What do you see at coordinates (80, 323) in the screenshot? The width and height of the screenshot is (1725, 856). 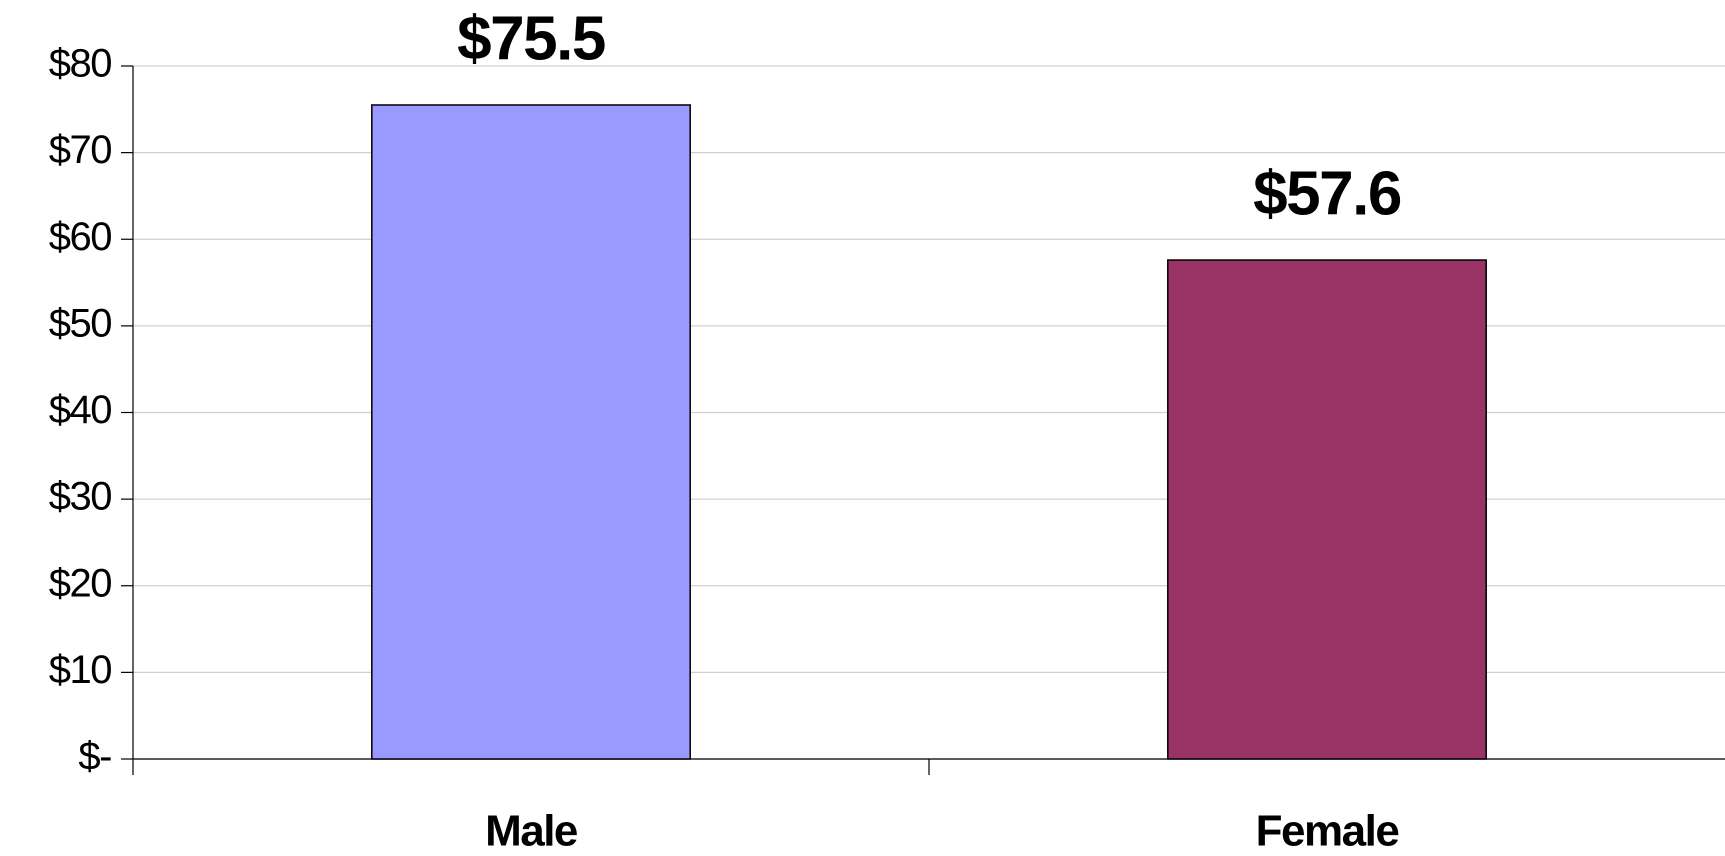 I see `y-tick-label: $50` at bounding box center [80, 323].